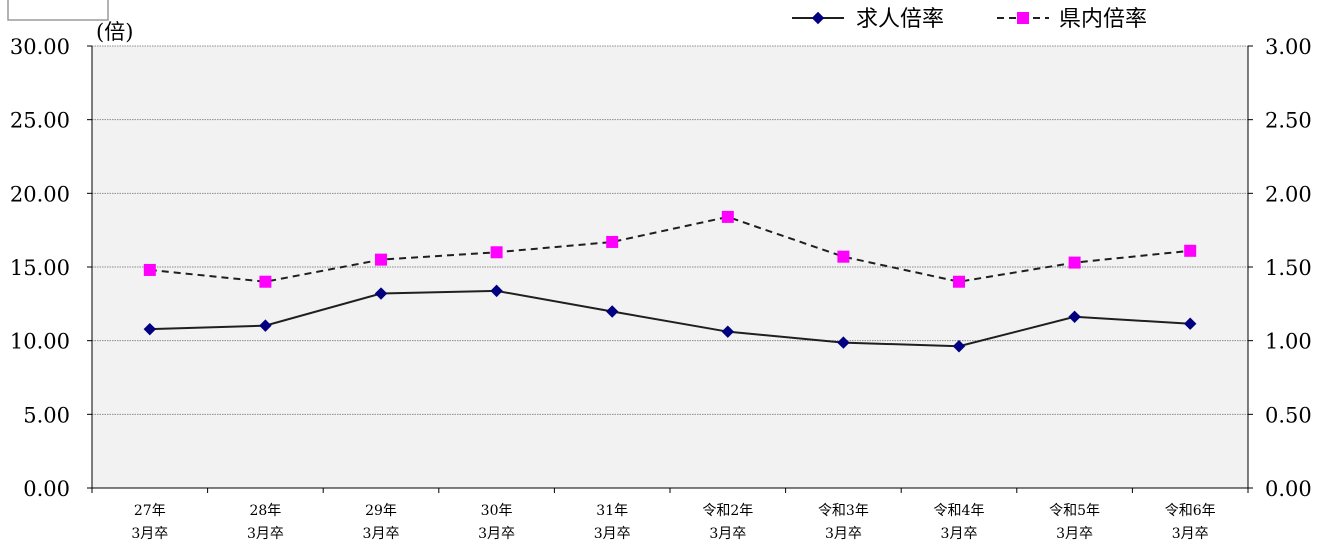 The width and height of the screenshot is (1335, 548). I want to click on y-left-tick-label: 30.00, so click(40, 47).